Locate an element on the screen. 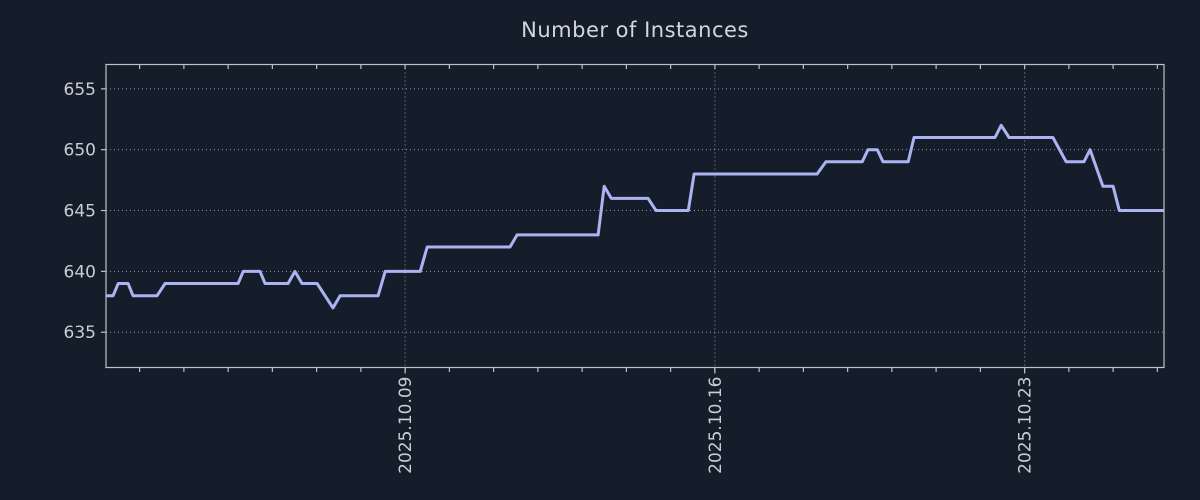  x-tick-label: 2025.10.23 is located at coordinates (1026, 425).